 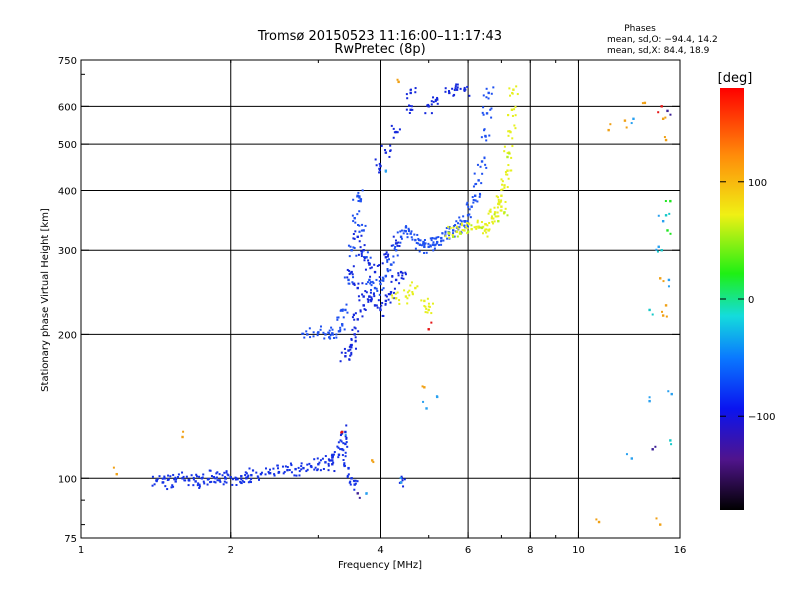 I want to click on x-tick-label: 1, so click(x=81, y=550).